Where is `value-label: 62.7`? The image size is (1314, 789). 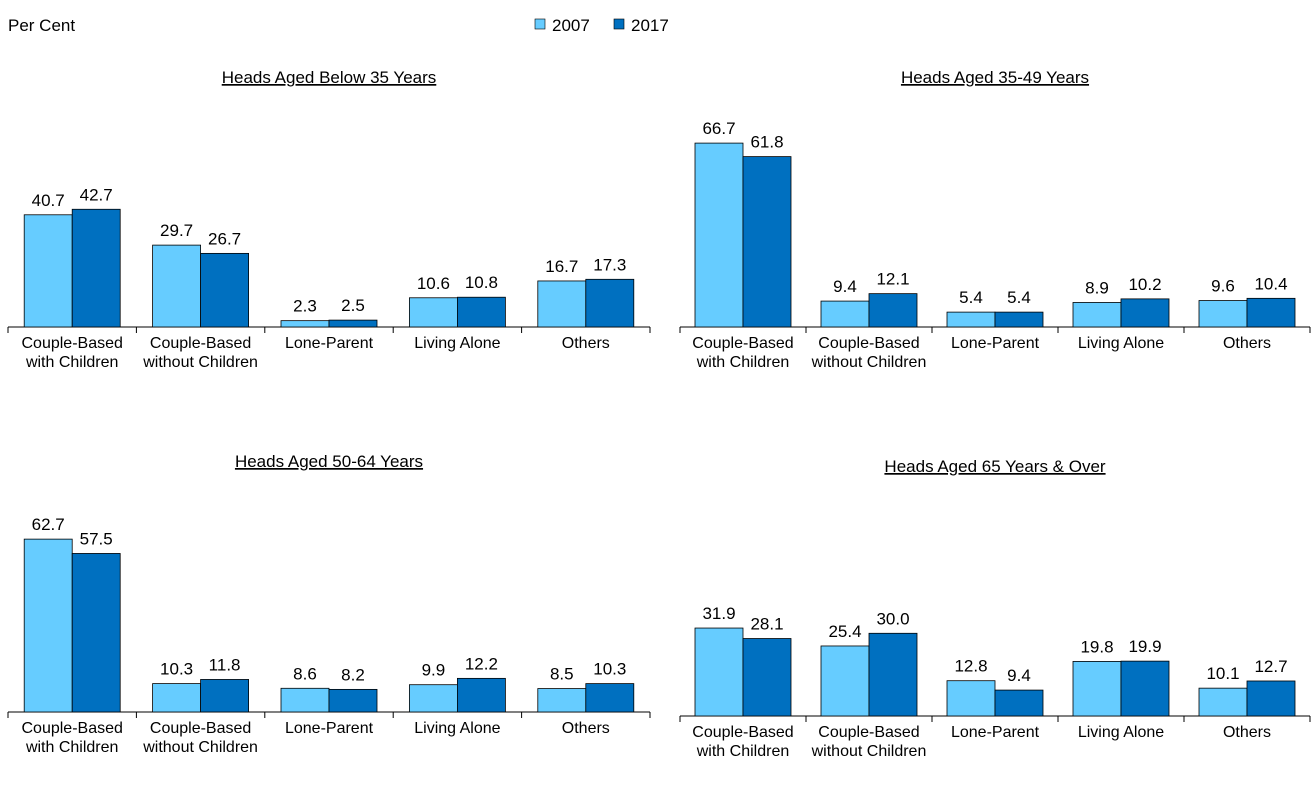
value-label: 62.7 is located at coordinates (48, 524).